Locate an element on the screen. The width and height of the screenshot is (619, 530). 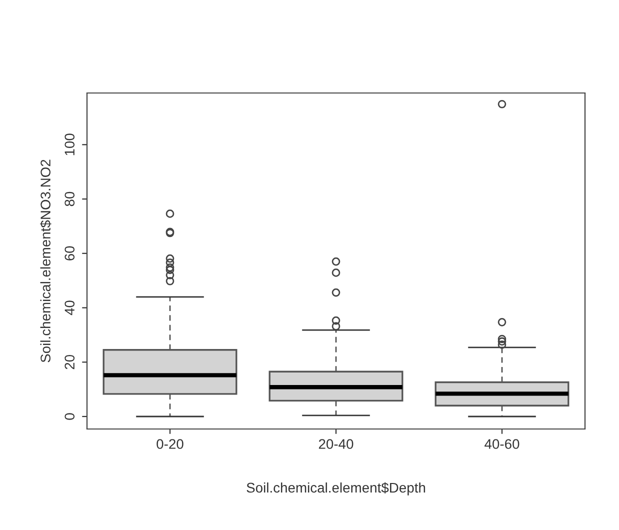
y-tick-label: 40 is located at coordinates (69, 308).